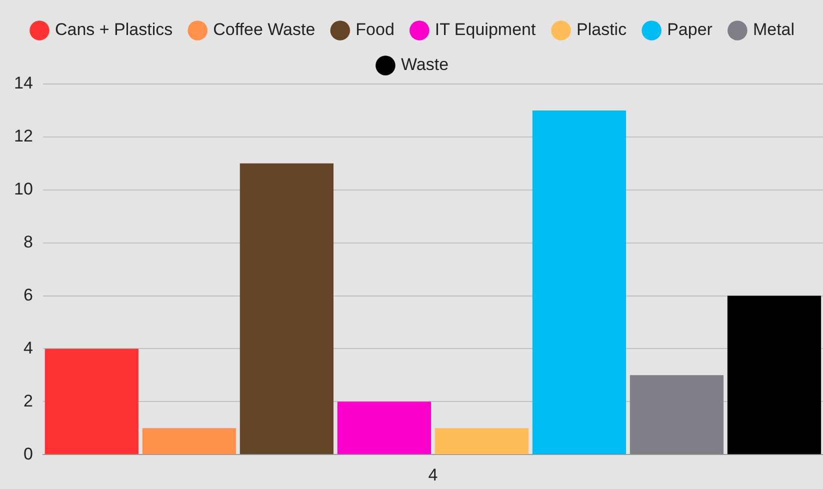 This screenshot has width=823, height=489. I want to click on legend-label: Coffee Waste, so click(264, 30).